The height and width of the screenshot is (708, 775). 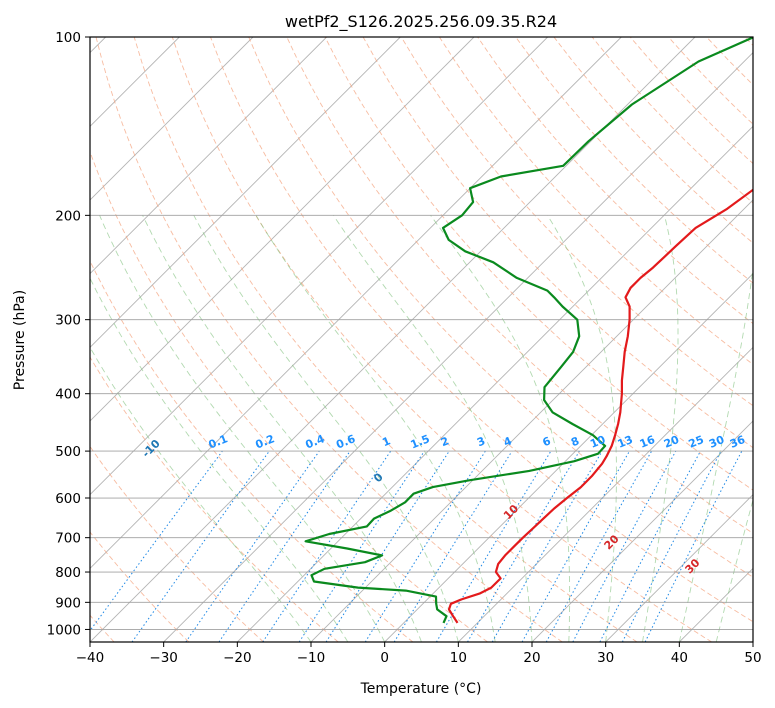 I want to click on isohume-label: 25, so click(x=696, y=442).